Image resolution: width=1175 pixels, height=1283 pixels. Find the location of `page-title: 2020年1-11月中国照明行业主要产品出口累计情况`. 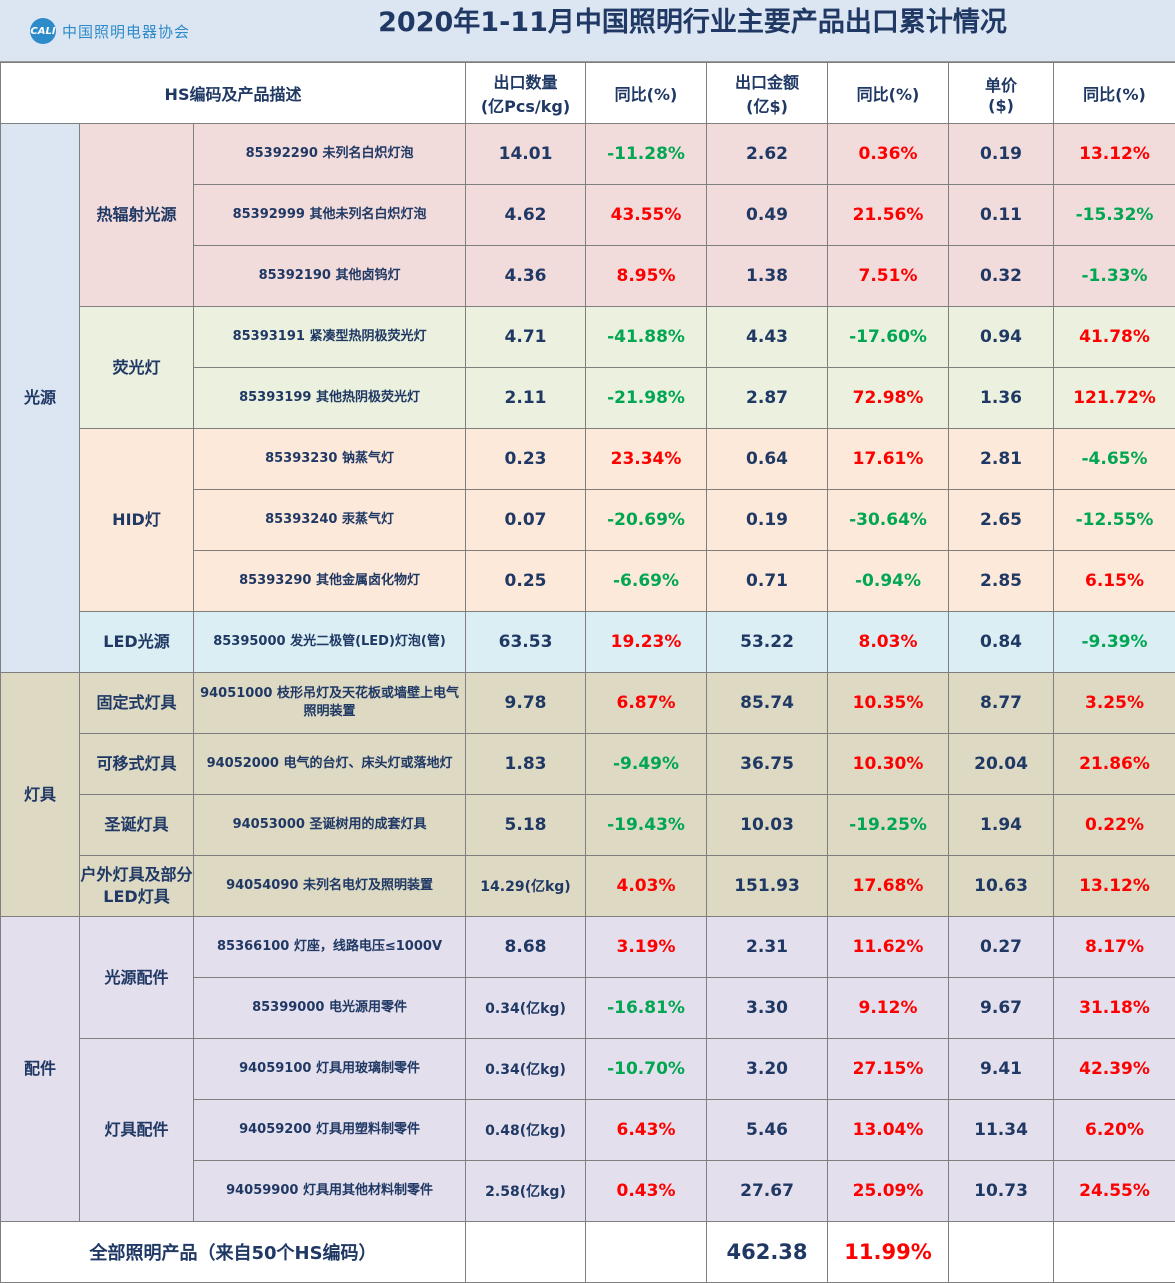

page-title: 2020年1-11月中国照明行业主要产品出口累计情况 is located at coordinates (692, 31).